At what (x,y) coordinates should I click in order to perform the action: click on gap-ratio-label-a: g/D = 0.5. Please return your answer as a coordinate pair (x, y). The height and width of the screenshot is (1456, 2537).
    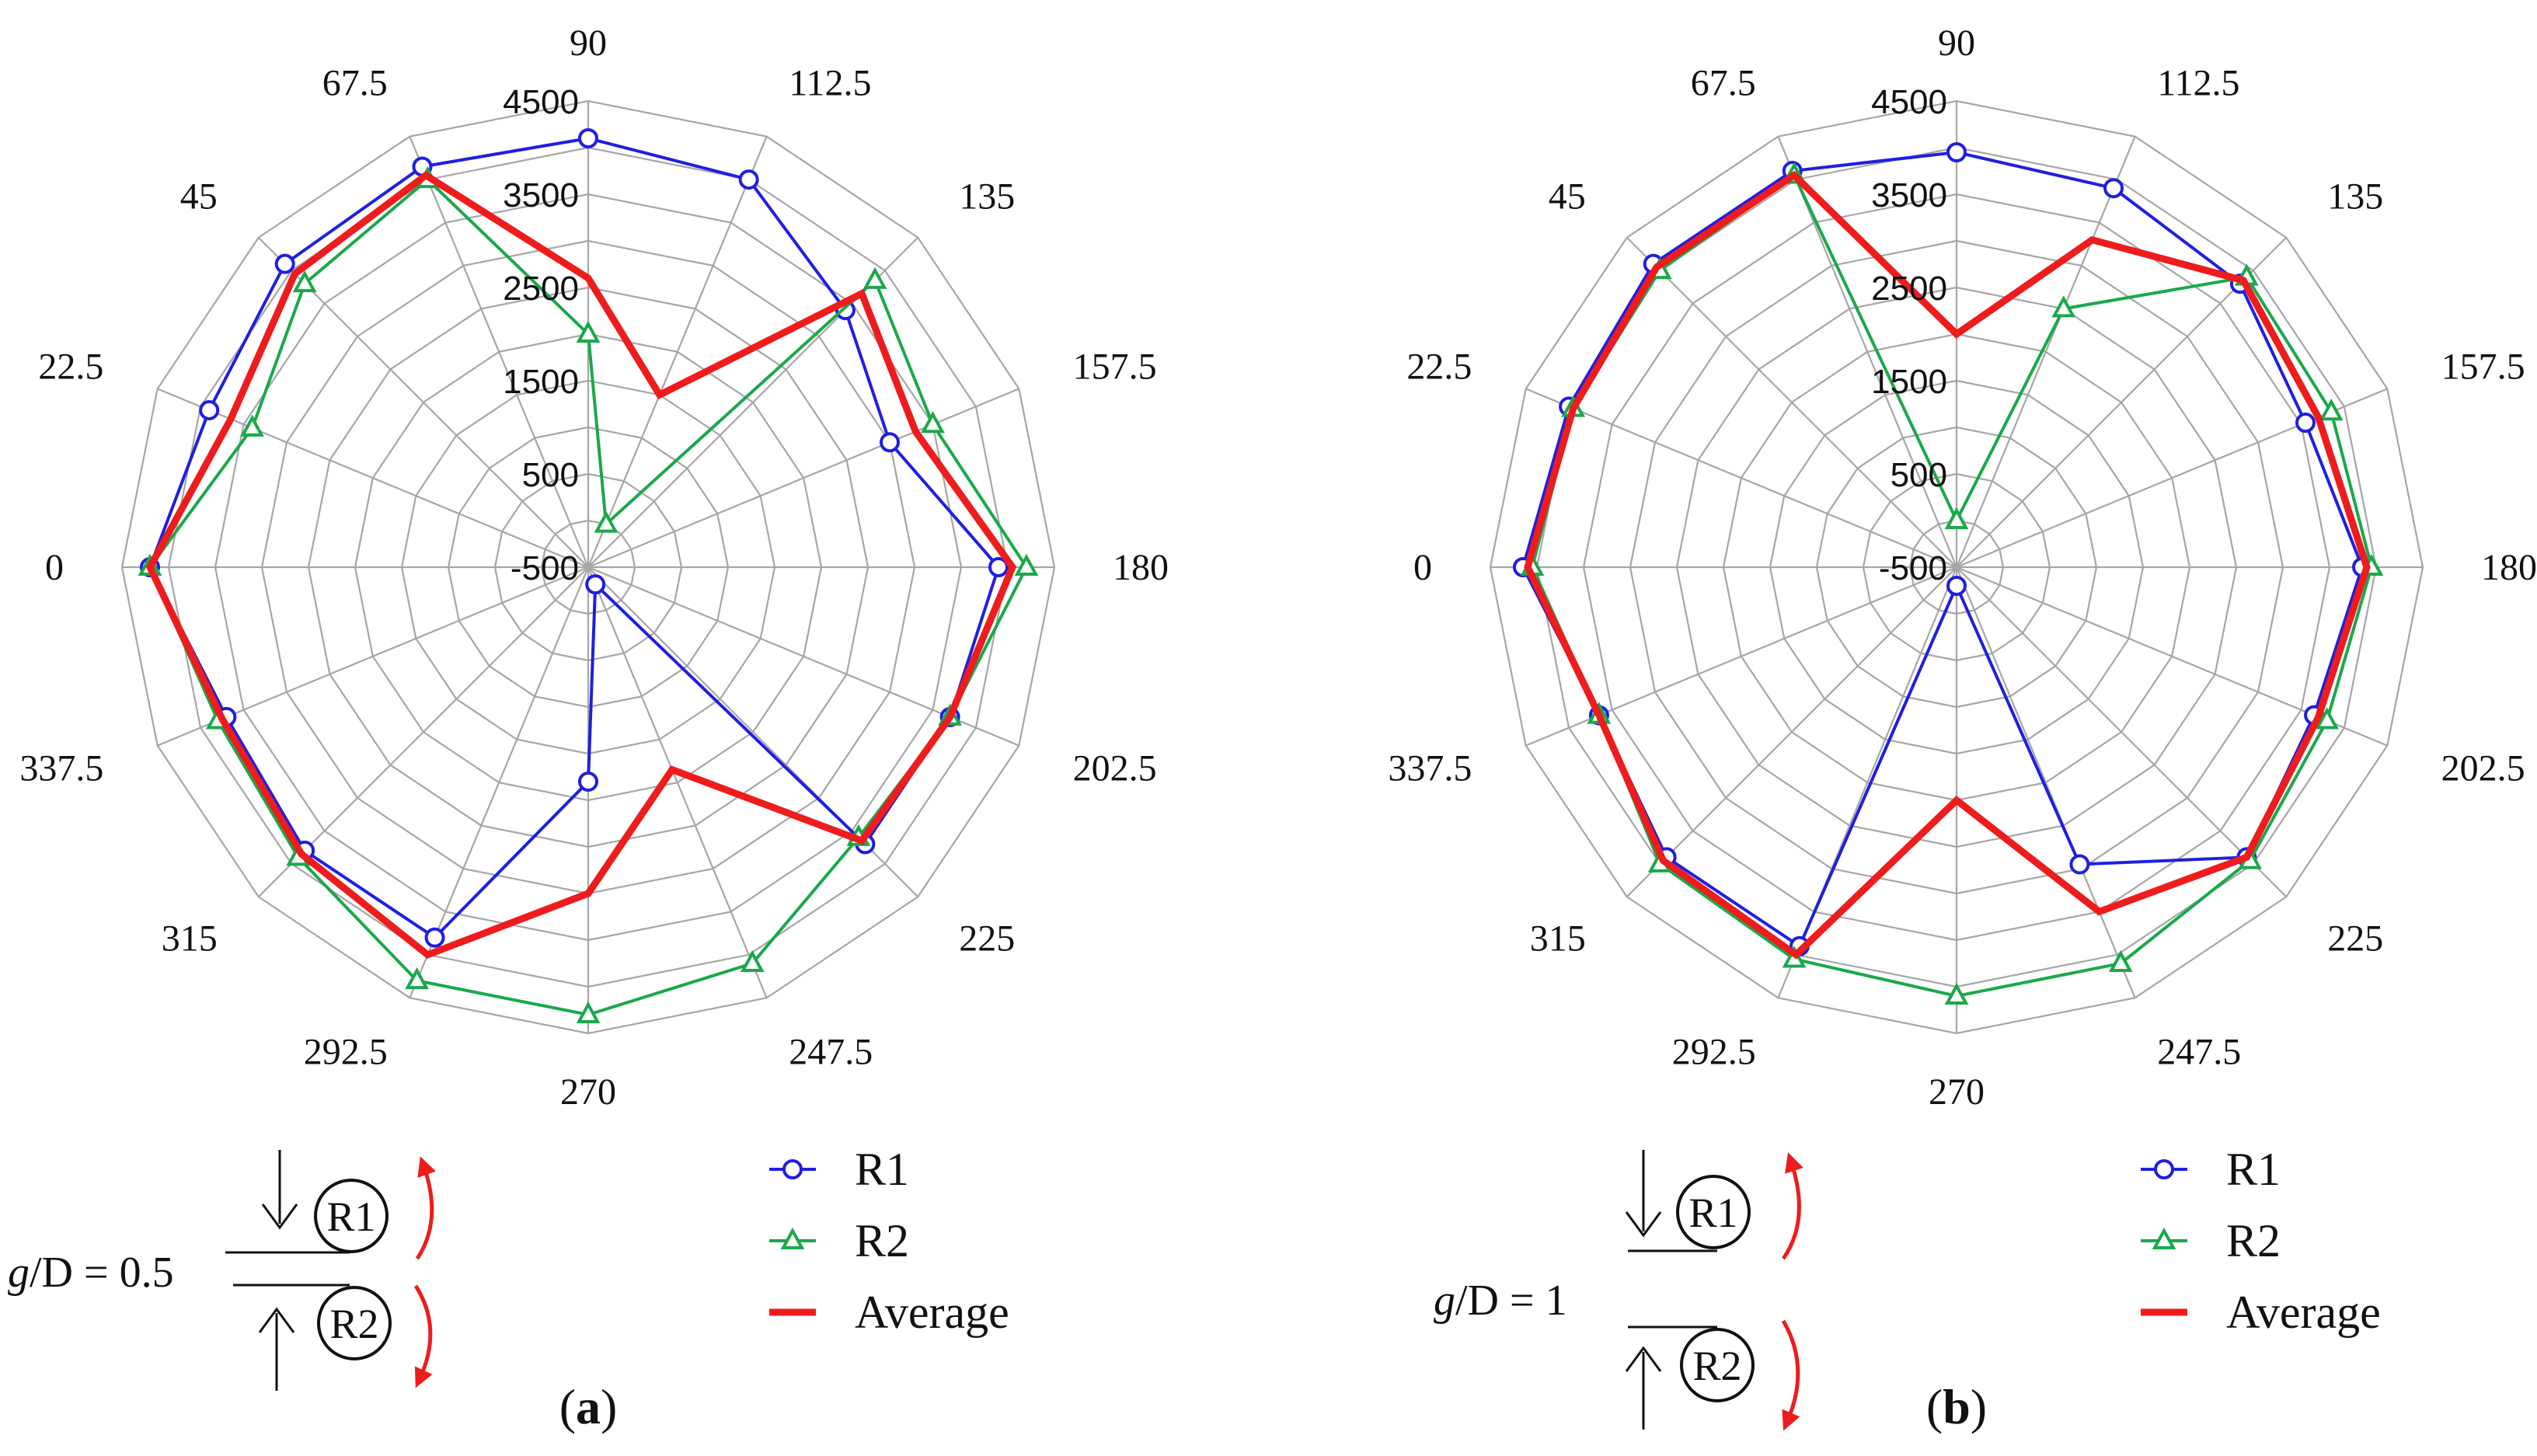
    Looking at the image, I should click on (91, 1273).